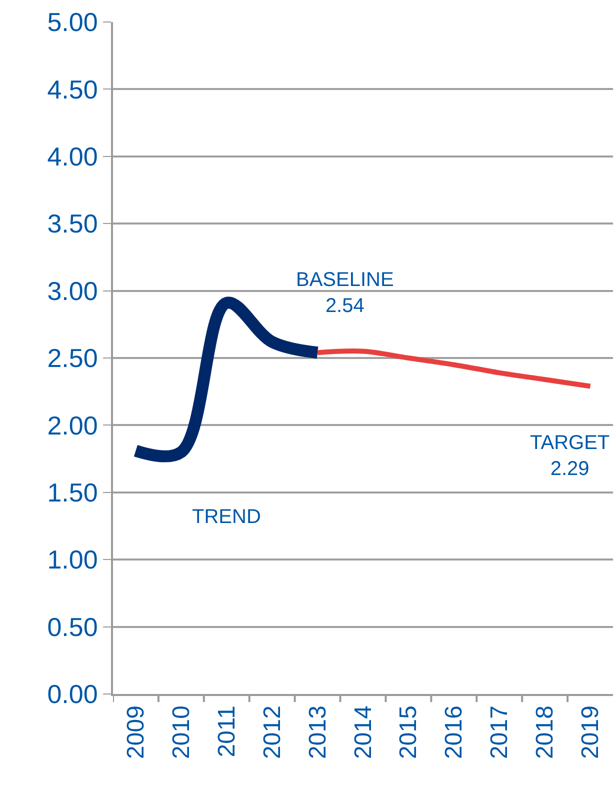  What do you see at coordinates (345, 293) in the screenshot?
I see `annotation: BASELINE 2.54` at bounding box center [345, 293].